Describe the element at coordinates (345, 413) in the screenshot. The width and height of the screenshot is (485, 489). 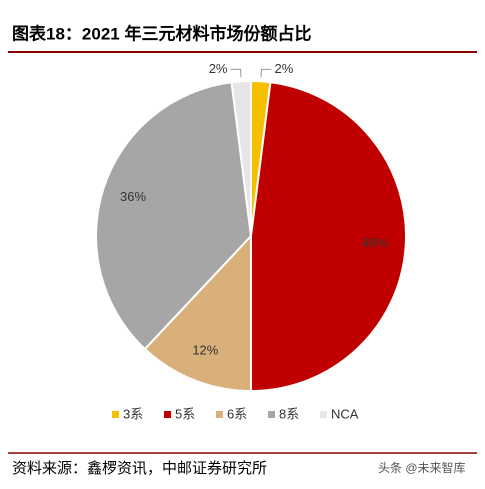
I see `legend-label: NCA` at that location.